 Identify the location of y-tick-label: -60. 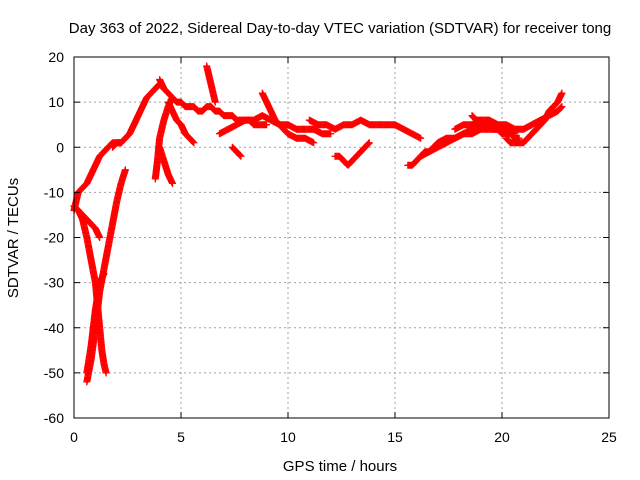
(54, 418).